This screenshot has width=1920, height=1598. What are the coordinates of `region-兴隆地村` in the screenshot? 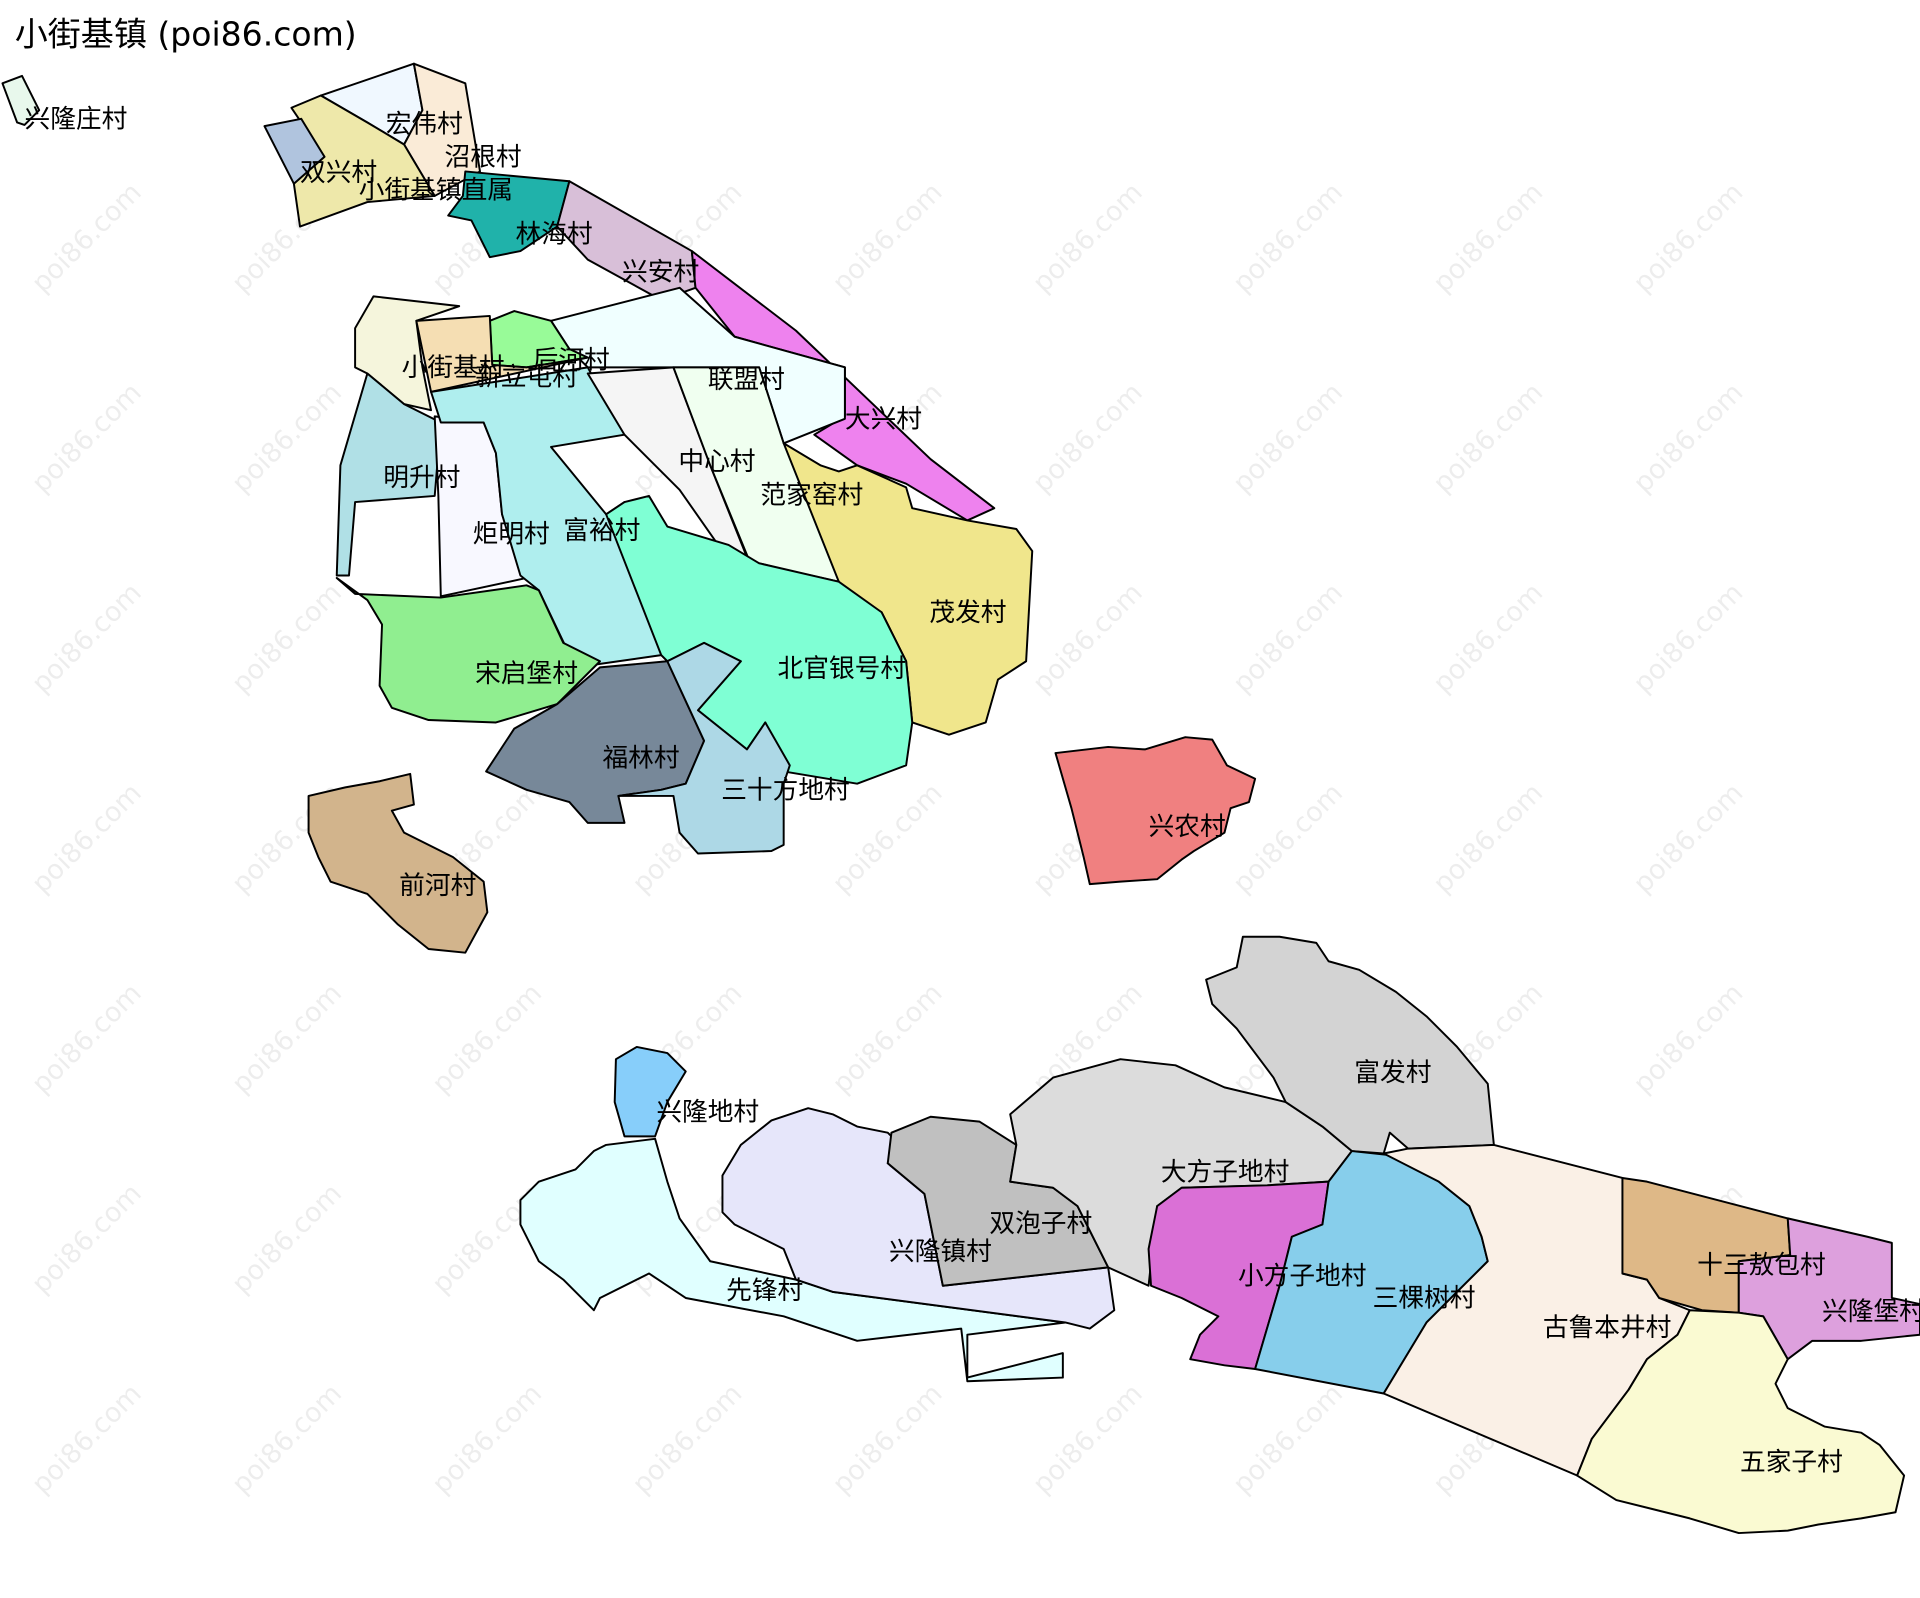 It's located at (650, 1091).